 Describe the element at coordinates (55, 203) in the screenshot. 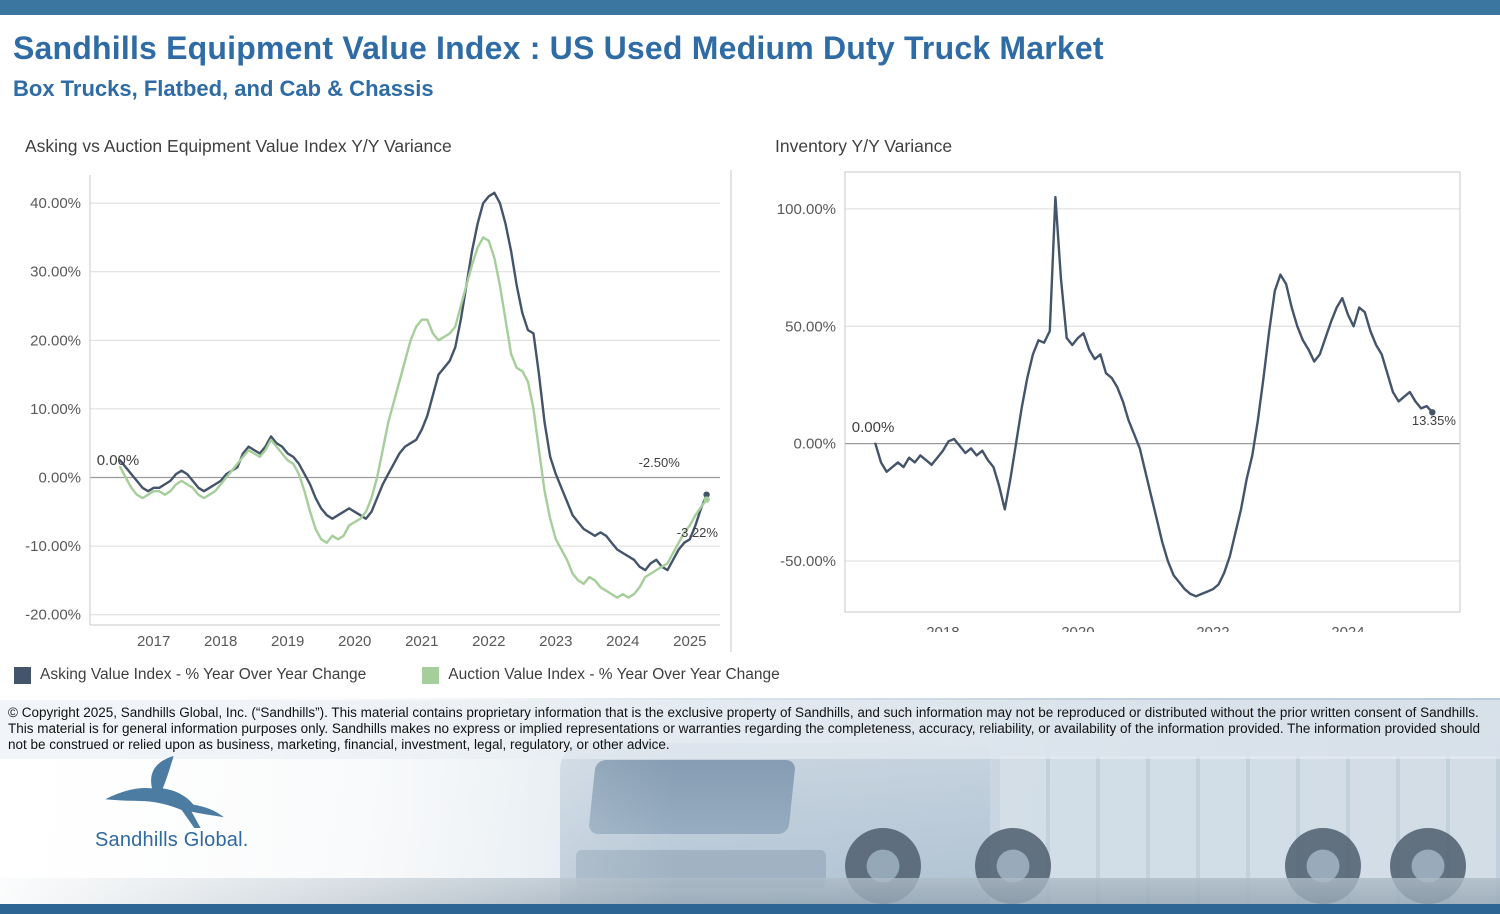

I see `svg-text: 40.00%` at that location.